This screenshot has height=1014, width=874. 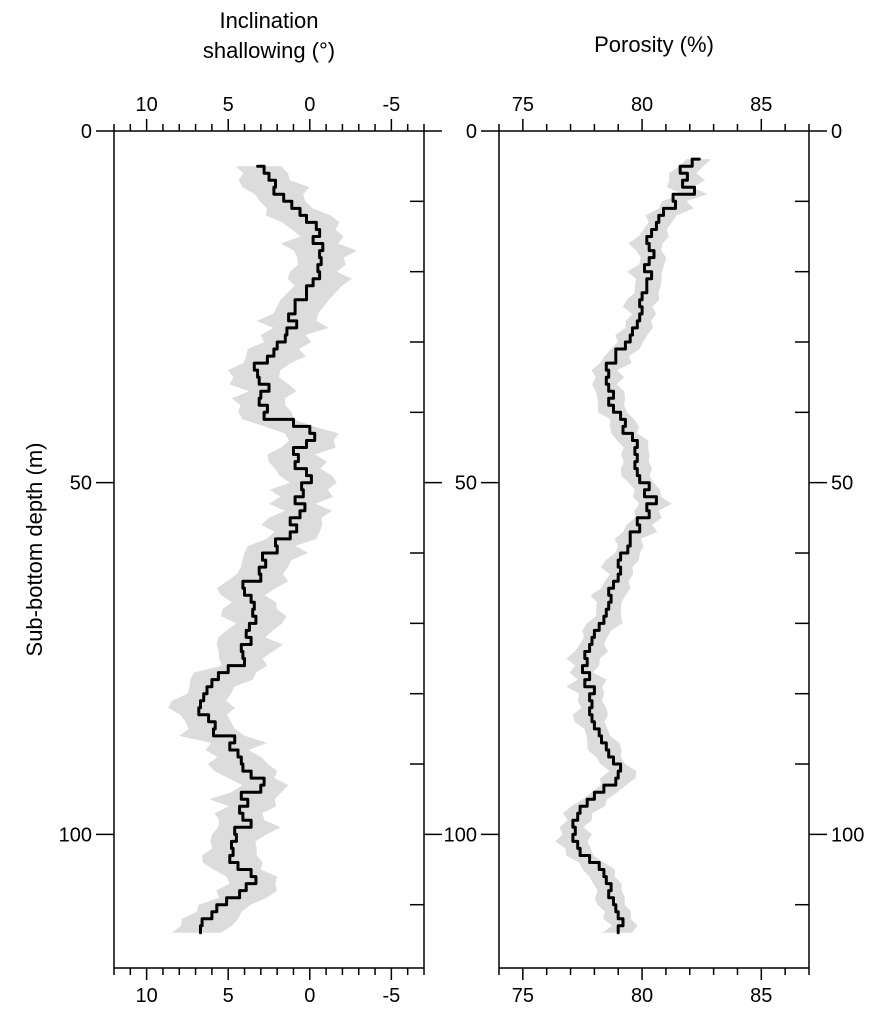 I want to click on x-axis-title: Porosity (%), so click(x=654, y=44).